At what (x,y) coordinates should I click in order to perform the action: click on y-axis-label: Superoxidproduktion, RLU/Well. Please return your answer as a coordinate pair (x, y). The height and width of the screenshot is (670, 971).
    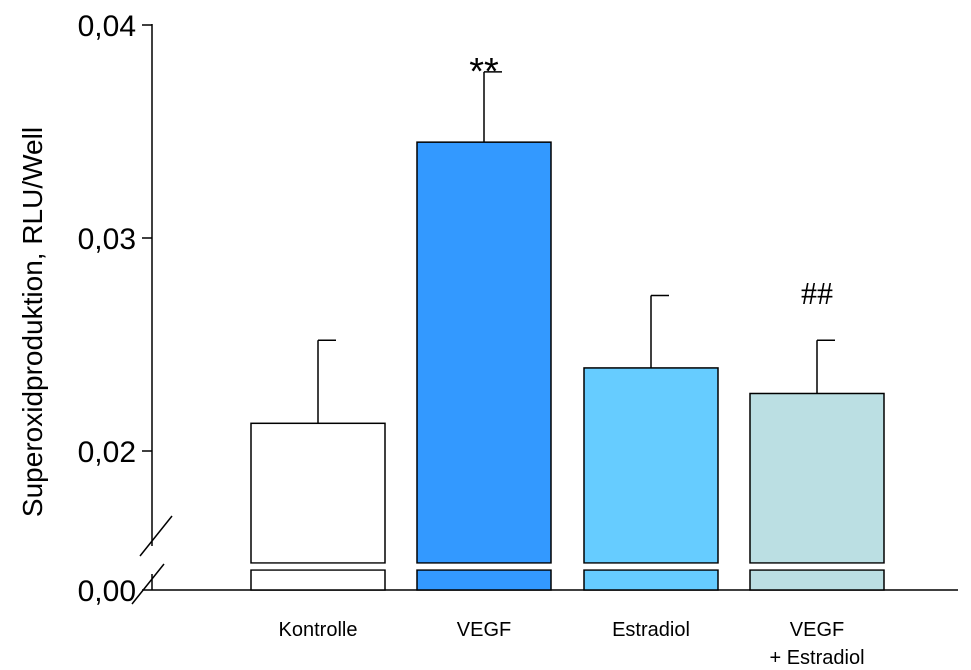
    Looking at the image, I should click on (32, 322).